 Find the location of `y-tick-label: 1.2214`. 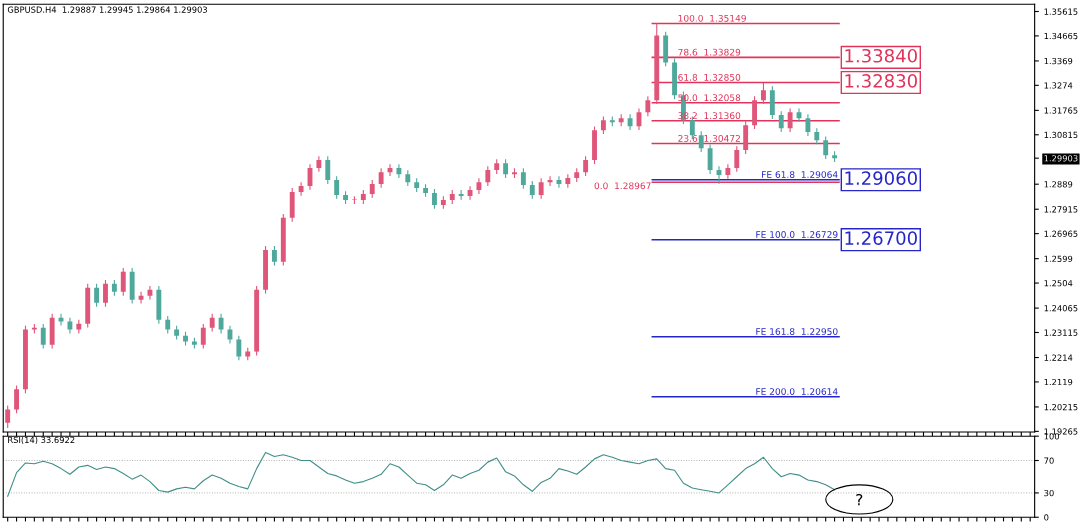

y-tick-label: 1.2214 is located at coordinates (1058, 357).